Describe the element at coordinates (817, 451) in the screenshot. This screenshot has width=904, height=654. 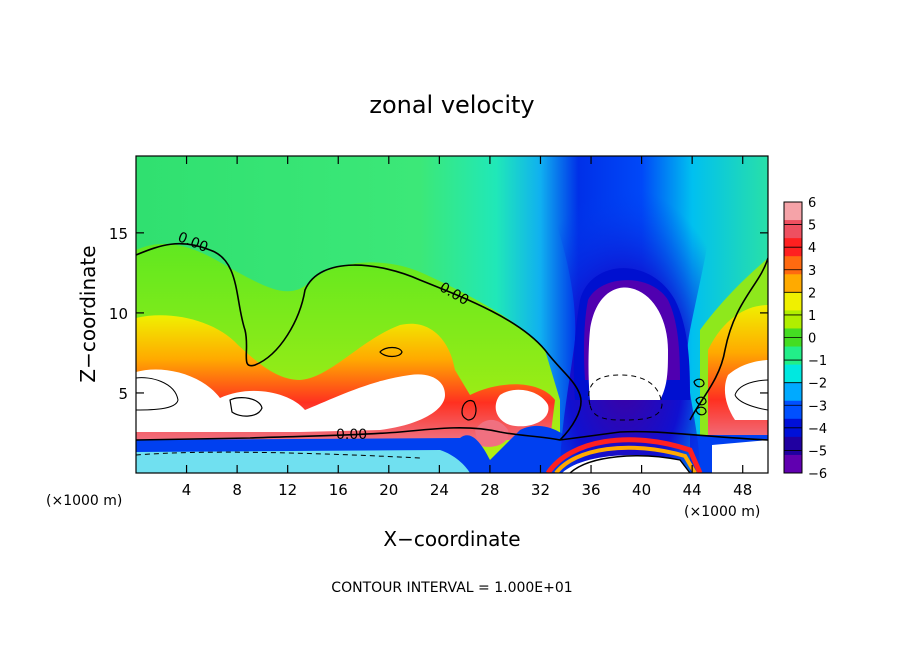
I see `colorbar-tick-label: −5` at that location.